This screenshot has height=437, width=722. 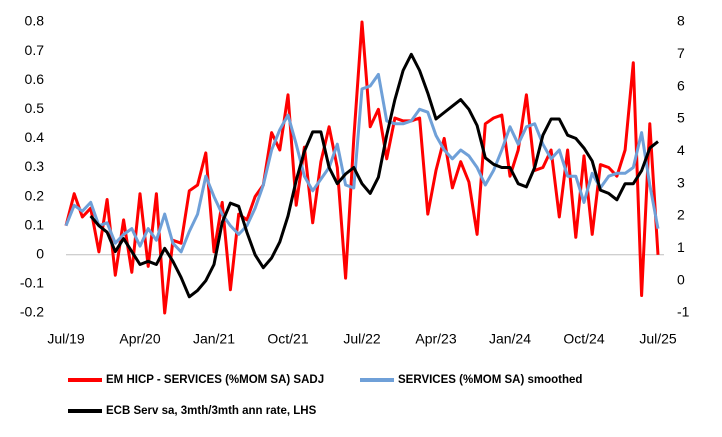 What do you see at coordinates (35, 166) in the screenshot?
I see `y-tick-label: 0.3` at bounding box center [35, 166].